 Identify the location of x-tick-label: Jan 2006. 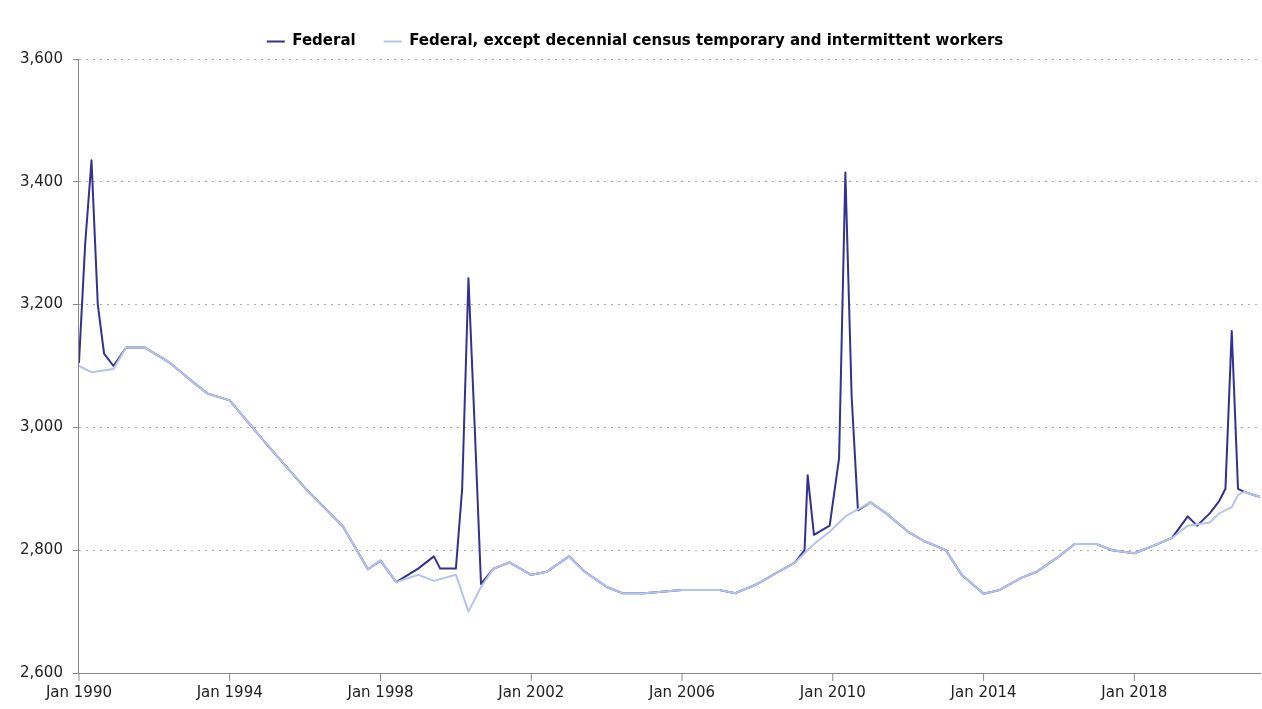
(682, 691).